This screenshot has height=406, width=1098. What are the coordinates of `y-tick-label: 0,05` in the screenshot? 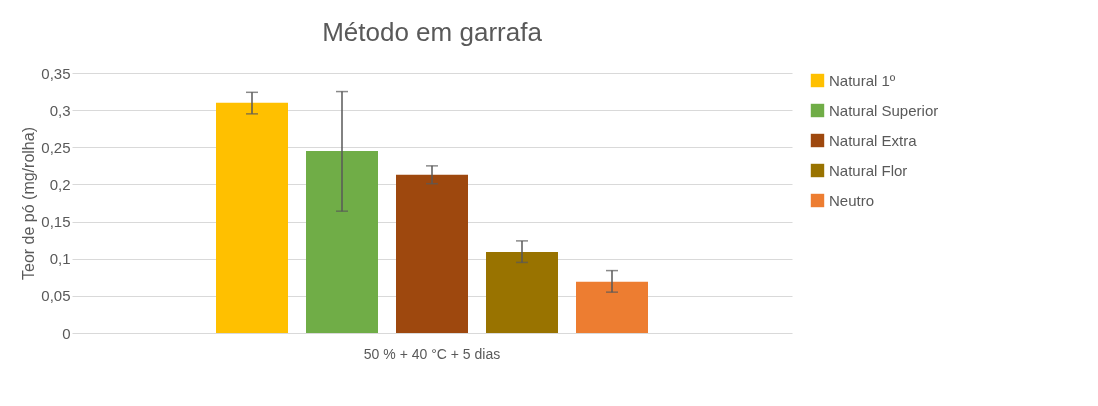 It's located at (56, 296).